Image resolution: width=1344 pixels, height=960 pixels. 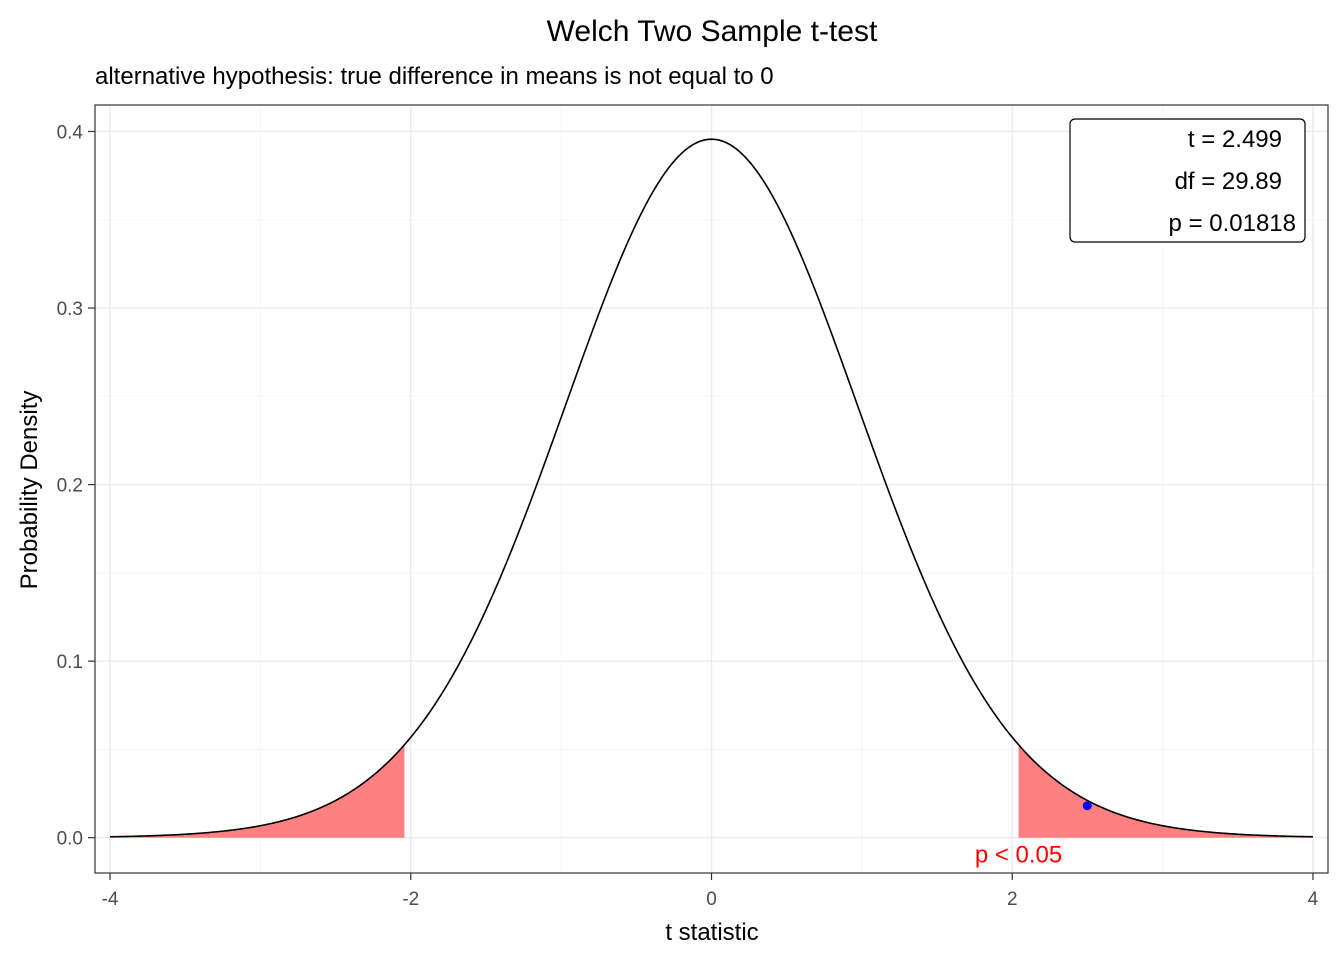 What do you see at coordinates (711, 791) in the screenshot?
I see `shaded-tail-regions` at bounding box center [711, 791].